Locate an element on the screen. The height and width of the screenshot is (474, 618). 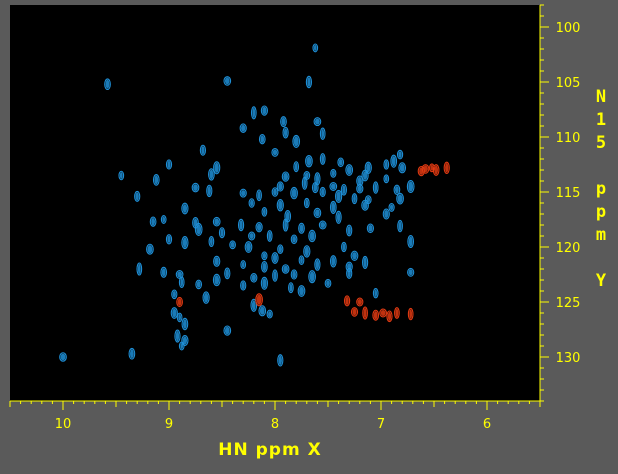
y-tick-label: 110 is located at coordinates (568, 138).